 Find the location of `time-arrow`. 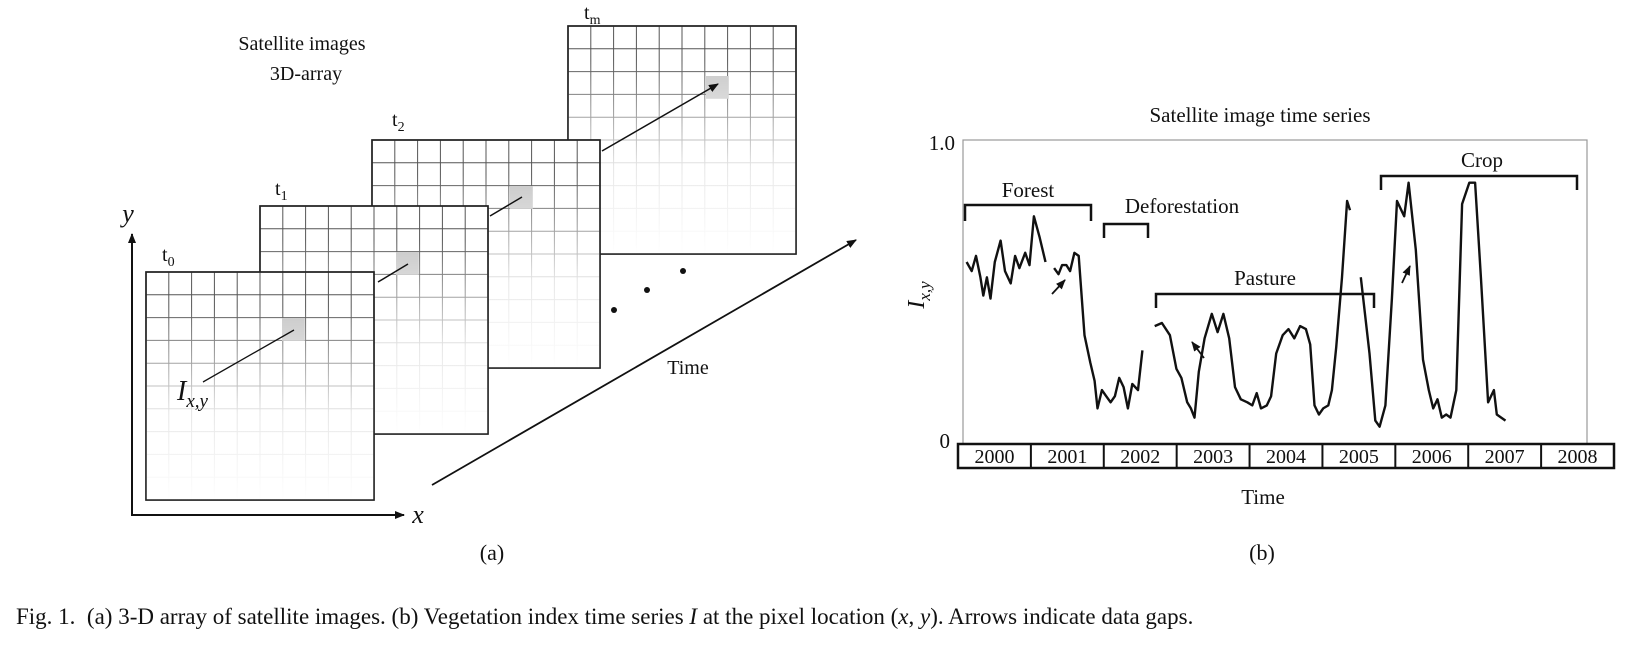

time-arrow is located at coordinates (644, 362).